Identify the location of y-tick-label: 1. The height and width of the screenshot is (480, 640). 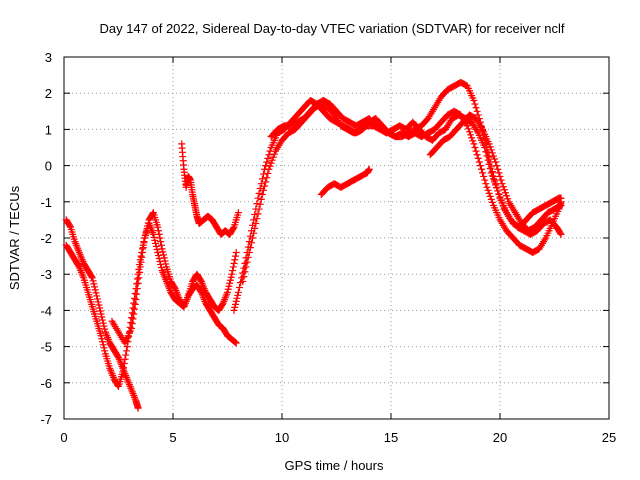
(48, 129).